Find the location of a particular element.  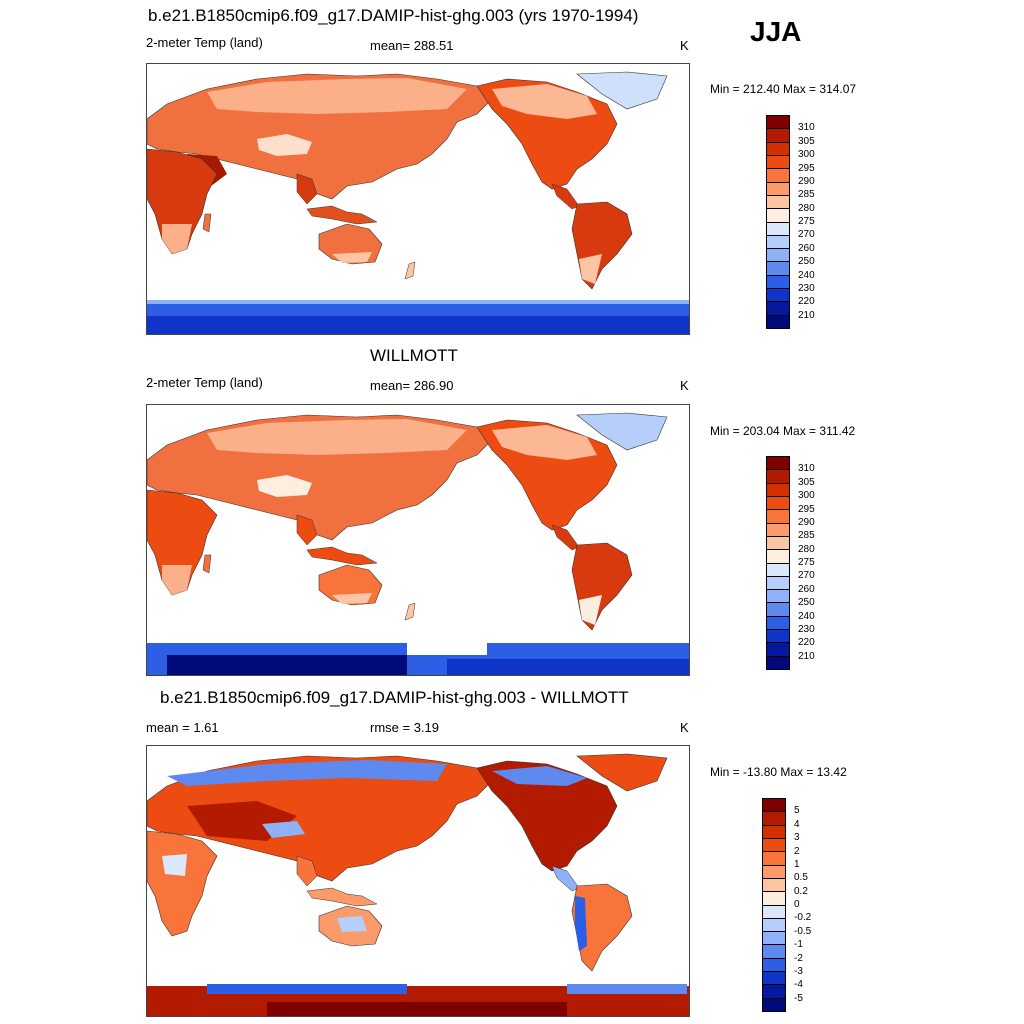

indonesia is located at coordinates (342, 215).